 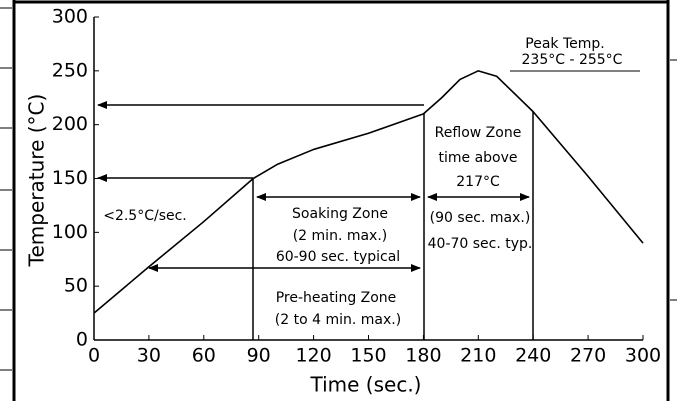 I want to click on annotation: Soaking Zone, so click(x=340, y=214).